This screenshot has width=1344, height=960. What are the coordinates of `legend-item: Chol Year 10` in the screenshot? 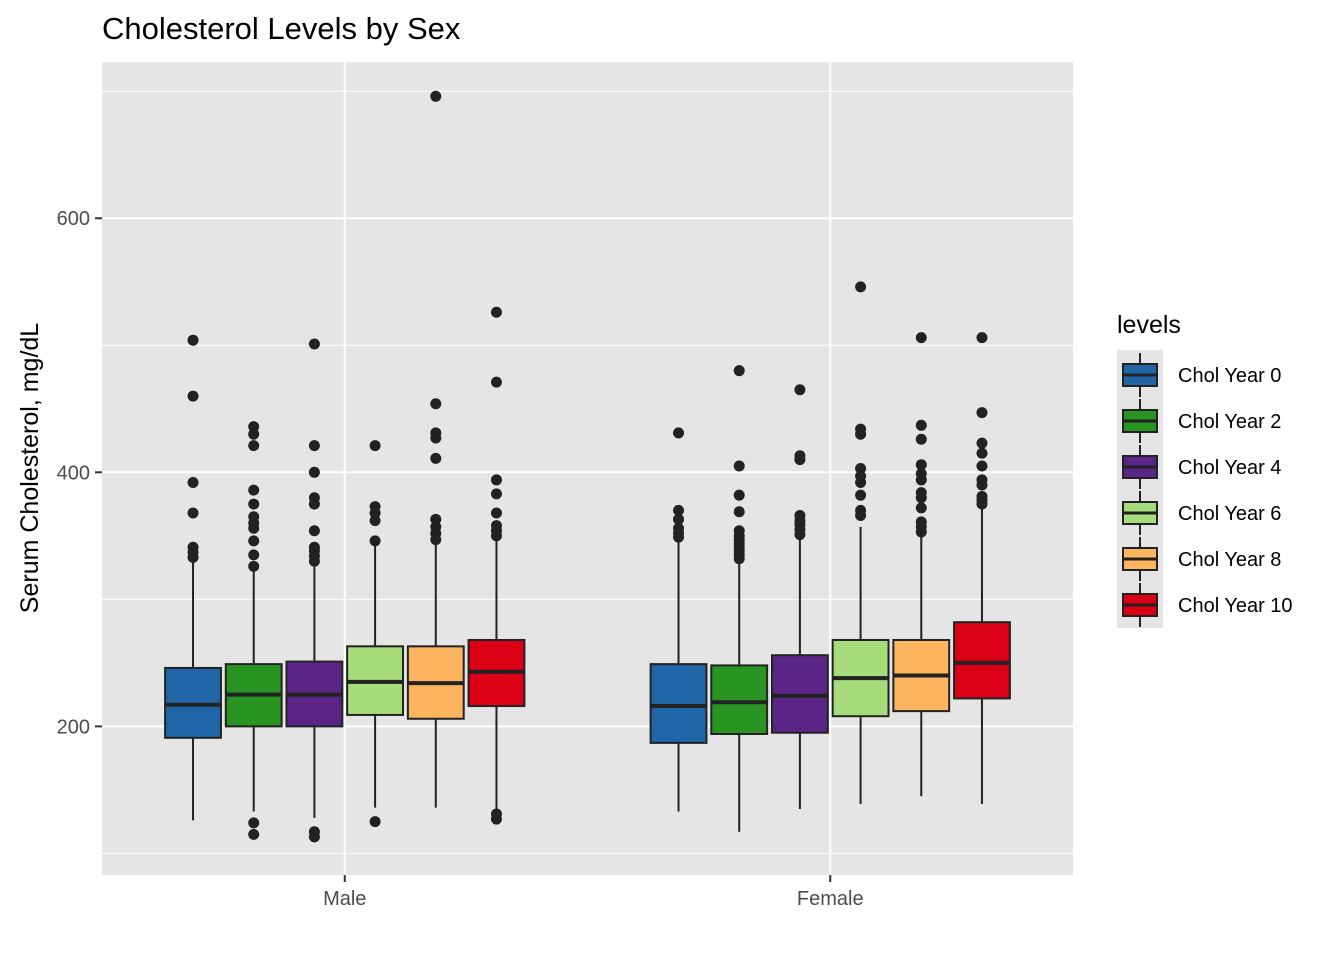 It's located at (1207, 605).